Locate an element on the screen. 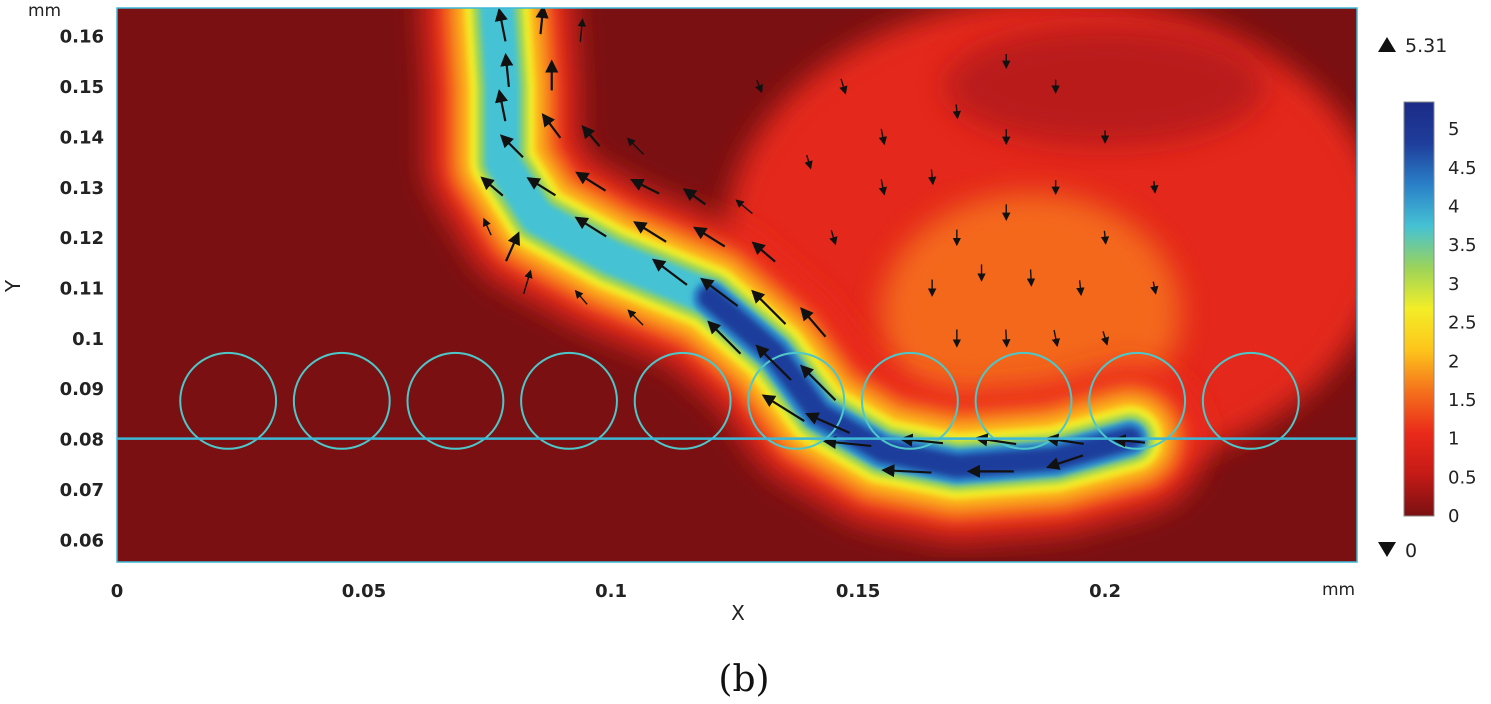 The width and height of the screenshot is (1491, 704). y-tick-label: 0.15 is located at coordinates (82, 87).